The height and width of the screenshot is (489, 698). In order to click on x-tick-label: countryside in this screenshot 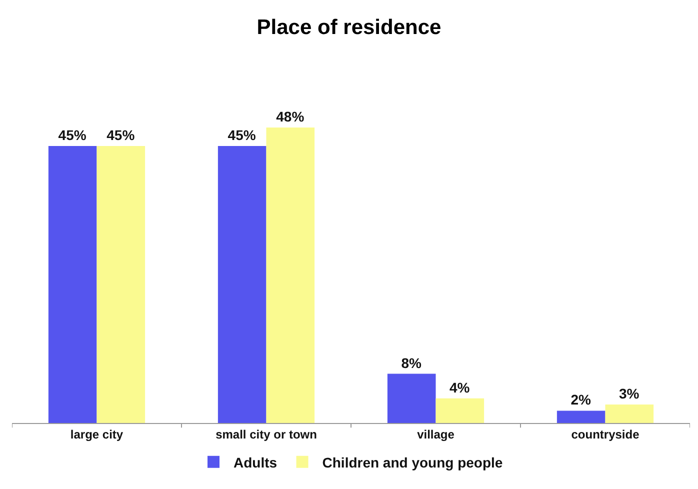, I will do `click(605, 434)`.